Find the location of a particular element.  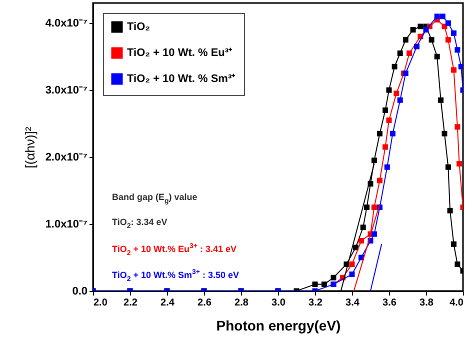

y-tick-label: 0.0 is located at coordinates (80, 292).